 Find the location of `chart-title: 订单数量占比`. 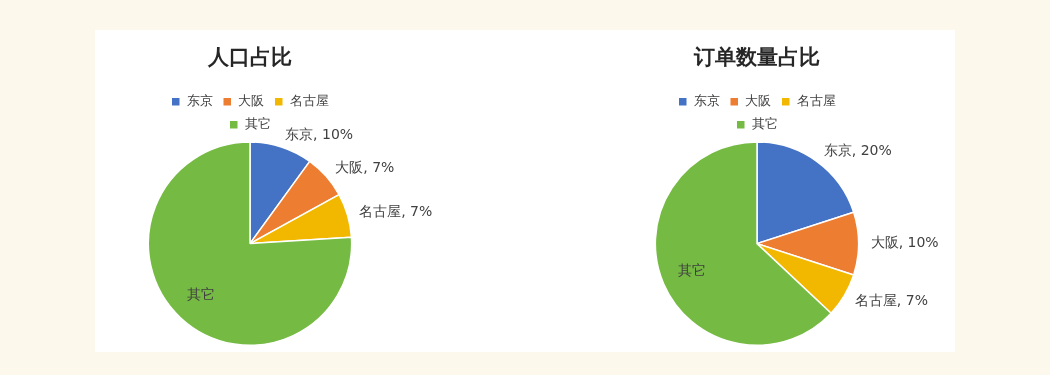

chart-title: 订单数量占比 is located at coordinates (756, 57).